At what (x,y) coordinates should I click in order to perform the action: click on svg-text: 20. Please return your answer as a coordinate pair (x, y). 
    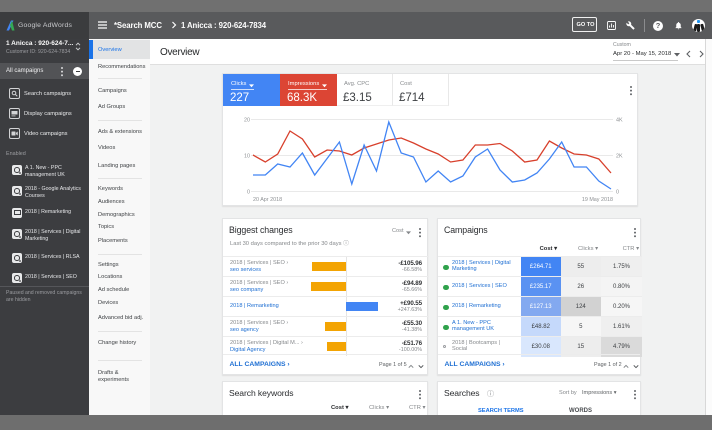
    Looking at the image, I should click on (247, 121).